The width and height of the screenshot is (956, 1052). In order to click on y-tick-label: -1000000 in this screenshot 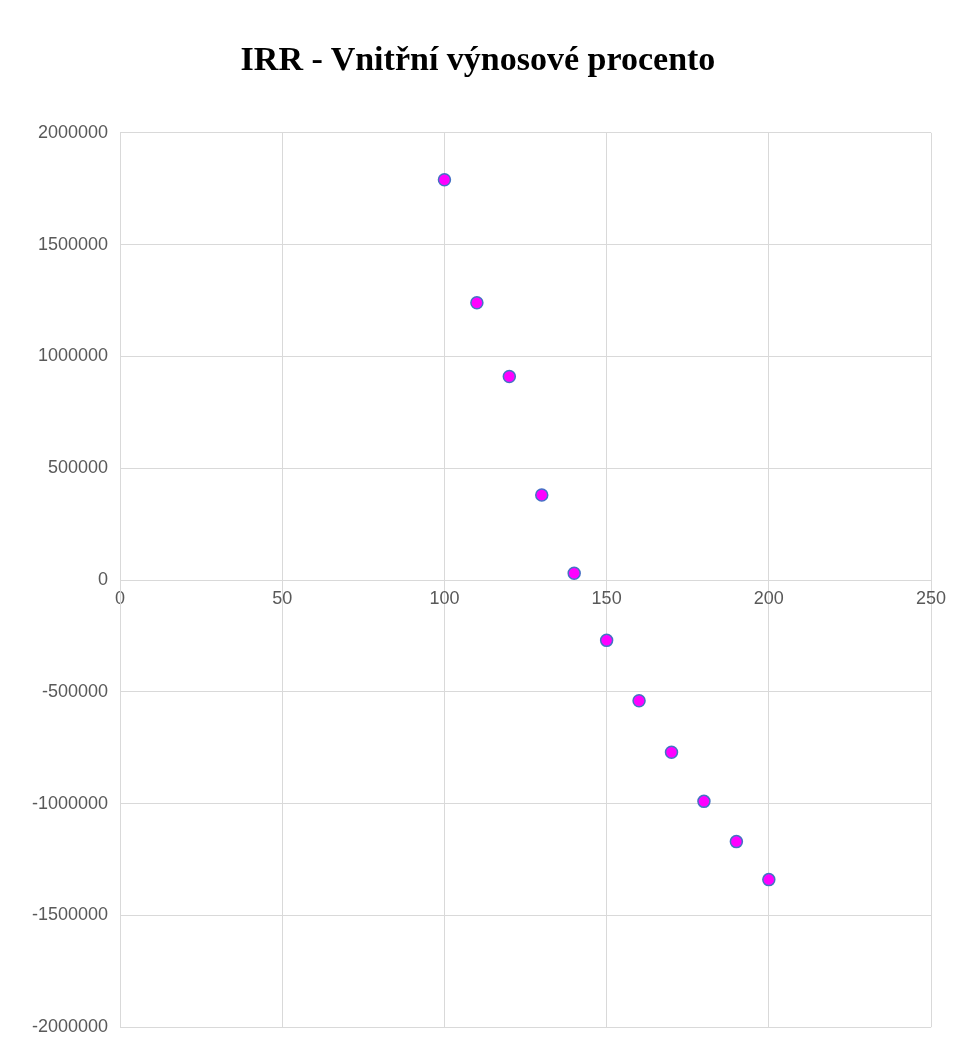, I will do `click(70, 802)`.